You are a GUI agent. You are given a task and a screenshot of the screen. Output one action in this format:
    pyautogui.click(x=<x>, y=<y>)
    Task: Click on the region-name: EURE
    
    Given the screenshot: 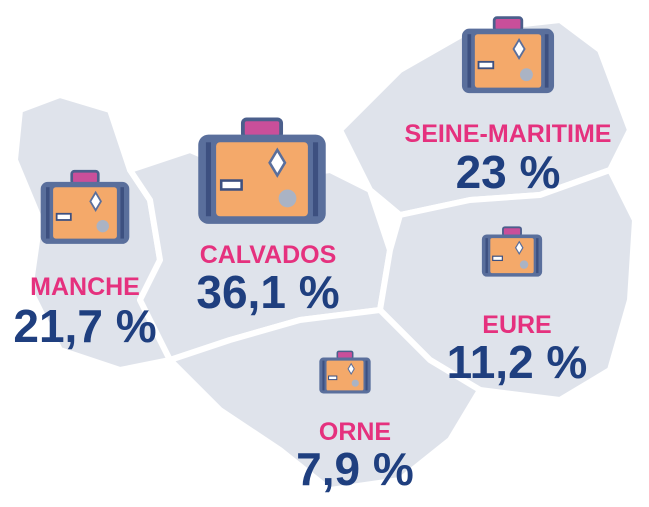 What is the action you would take?
    pyautogui.click(x=516, y=325)
    